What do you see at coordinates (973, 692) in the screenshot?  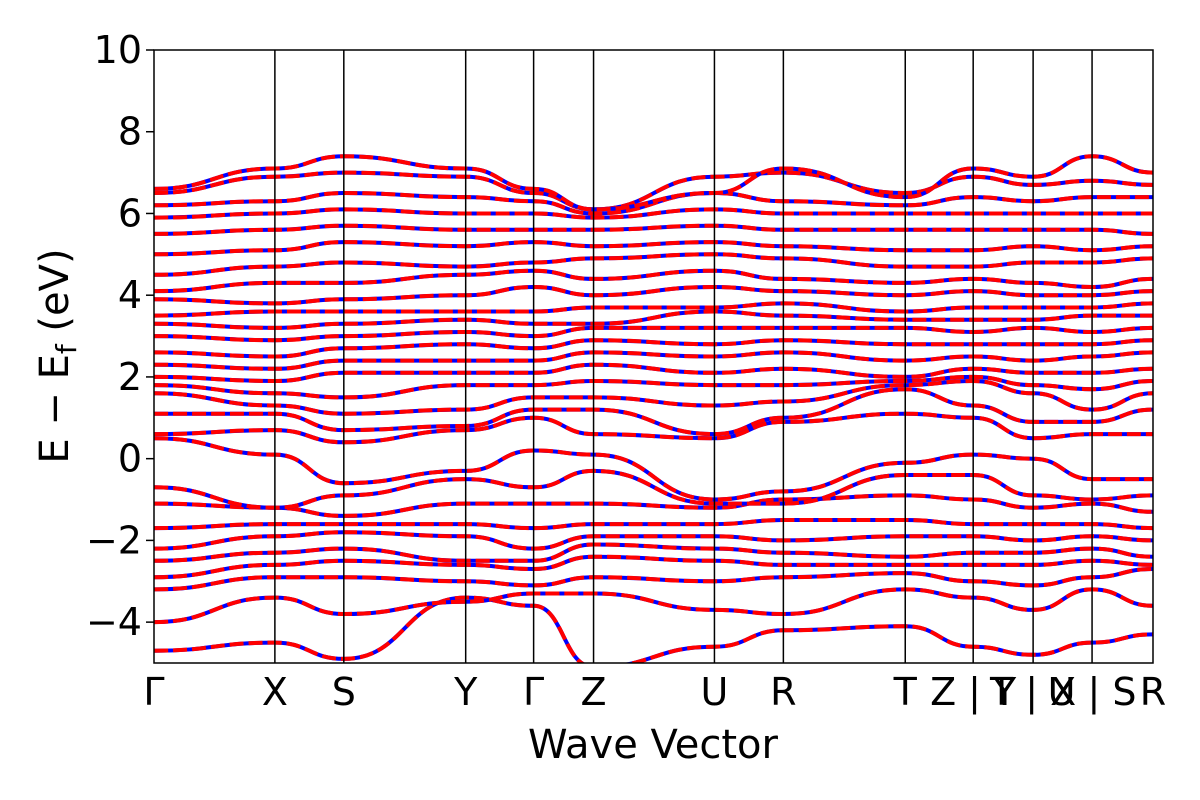 I see `x-tick-label: Z | Y` at bounding box center [973, 692].